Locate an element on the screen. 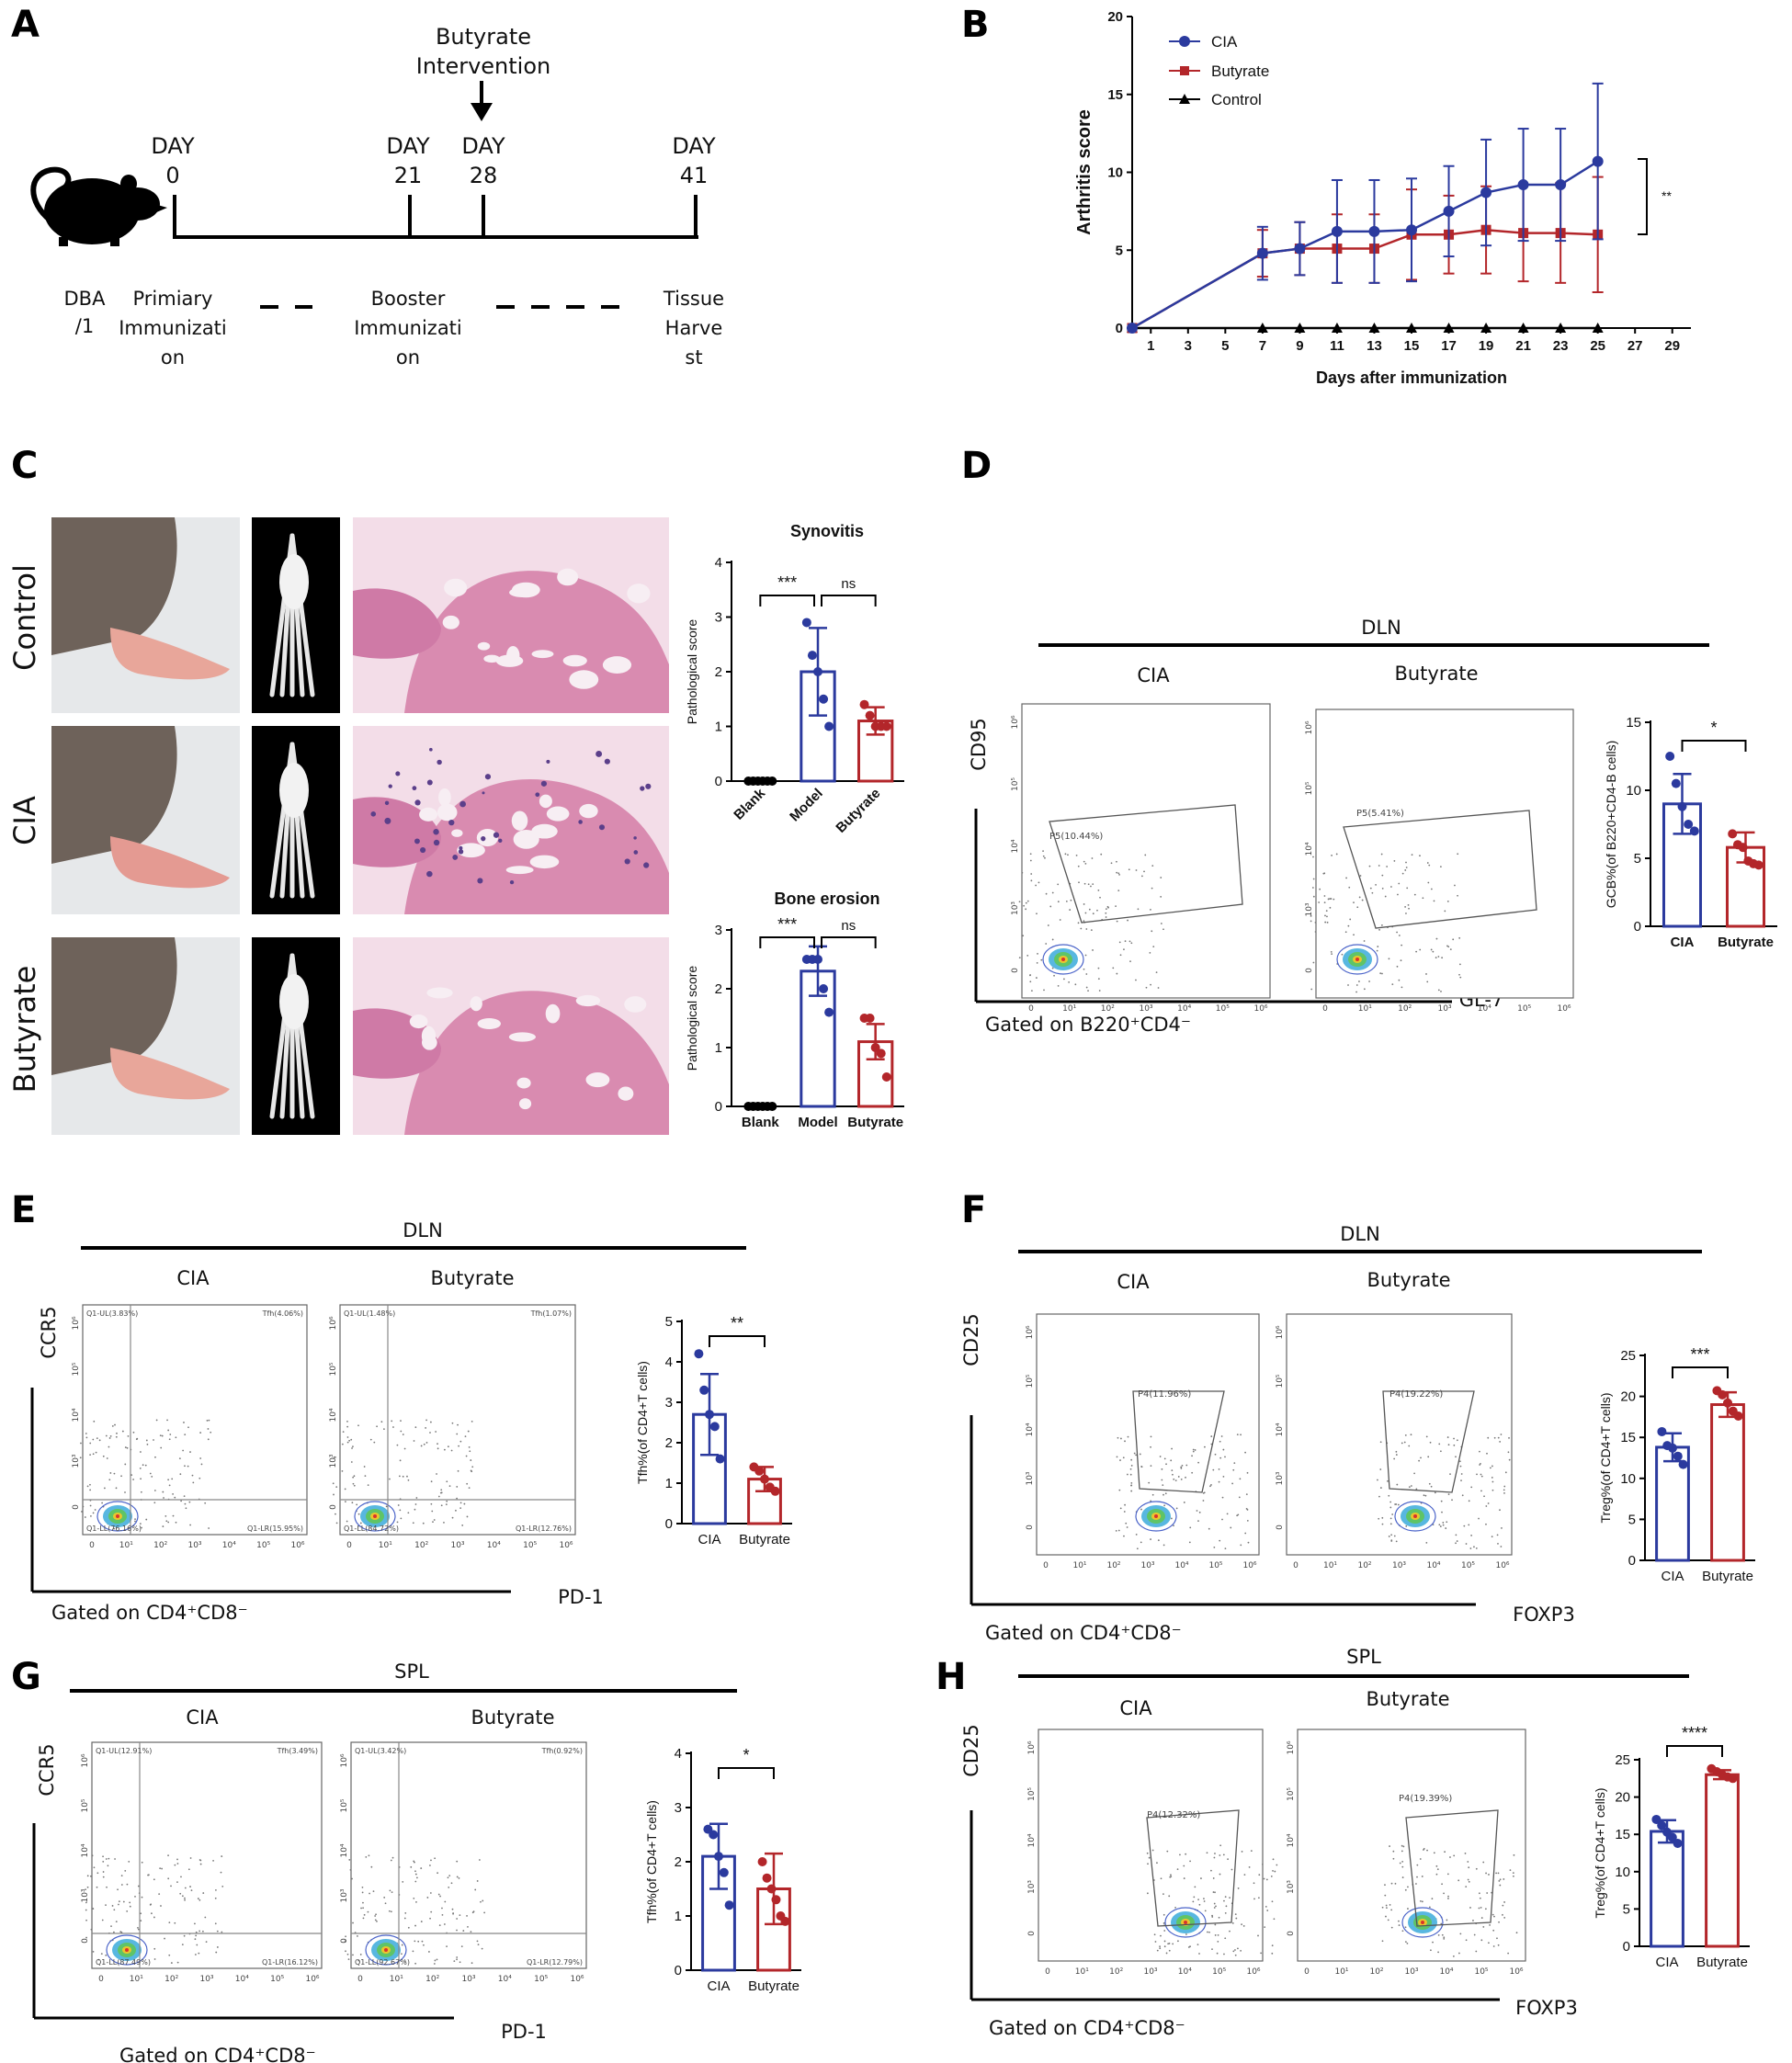 Image resolution: width=1792 pixels, height=2063 pixels. panel-g-xaxis: PD-1 is located at coordinates (524, 2032).